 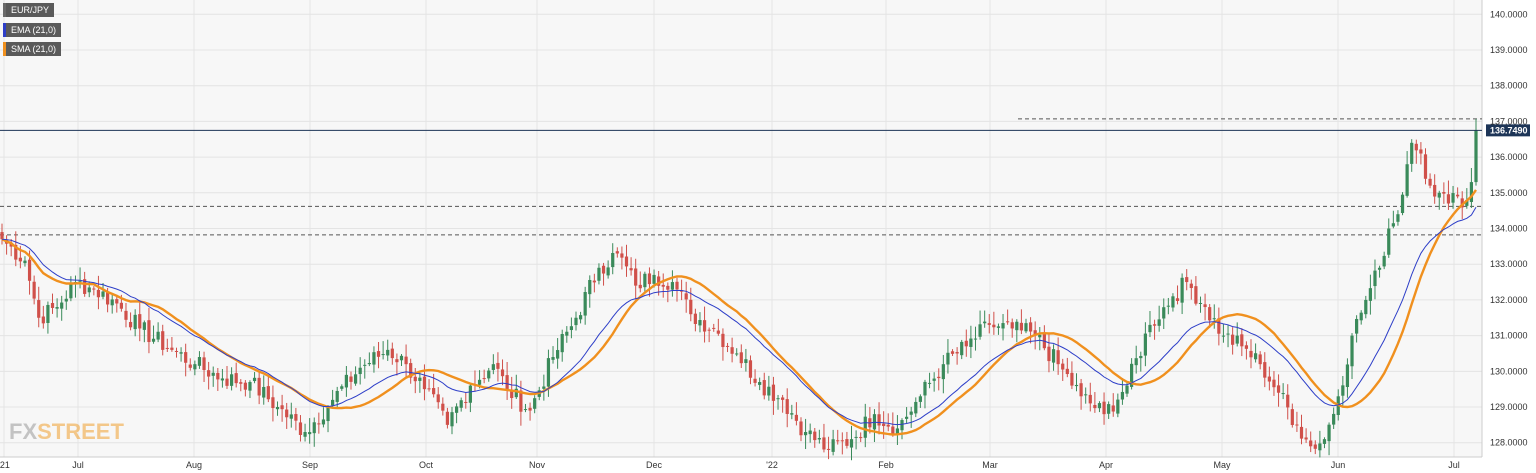 I want to click on y-tick-label: 139.0000, so click(x=1509, y=50).